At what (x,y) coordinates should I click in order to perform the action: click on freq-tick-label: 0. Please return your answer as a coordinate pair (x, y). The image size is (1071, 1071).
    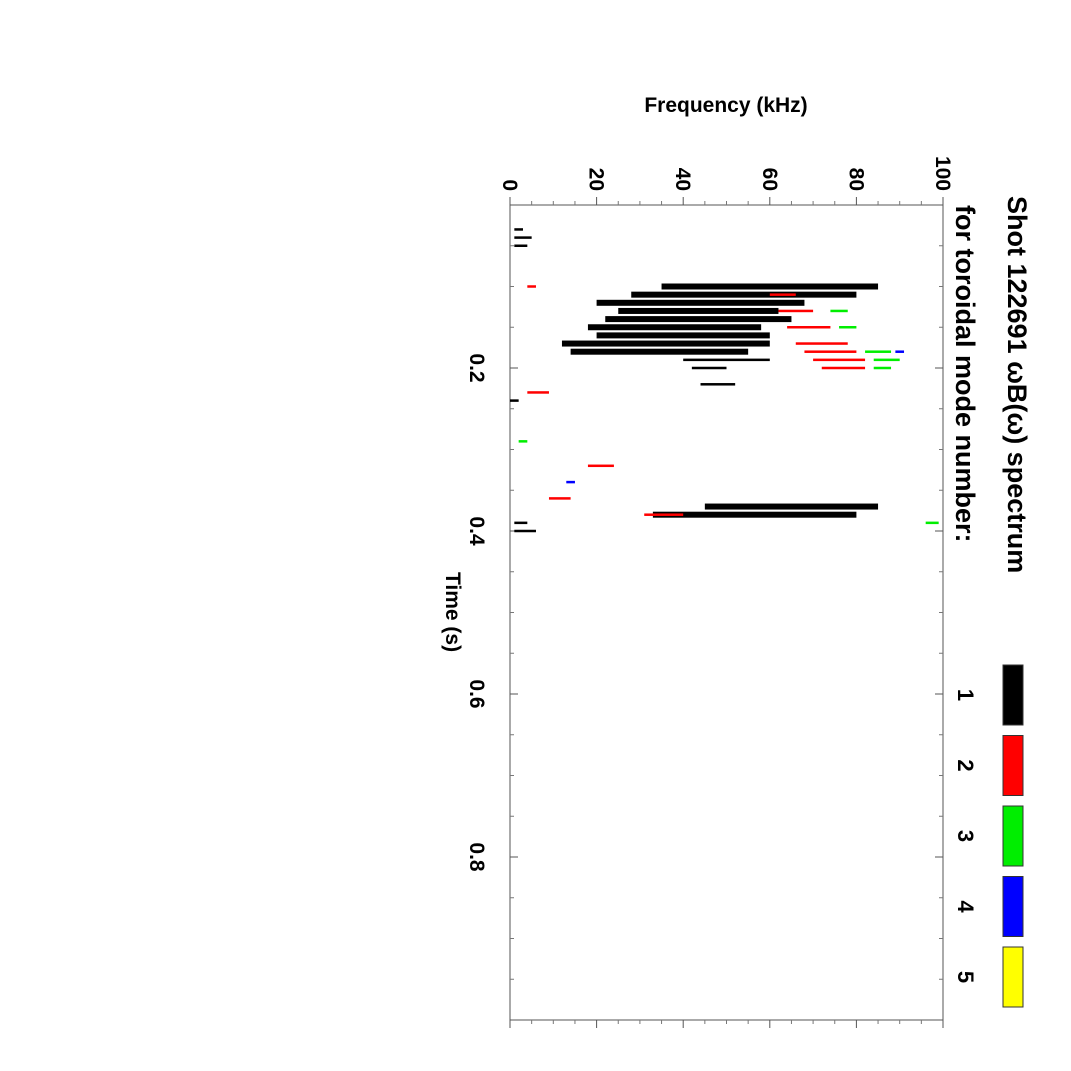
    Looking at the image, I should click on (509, 185).